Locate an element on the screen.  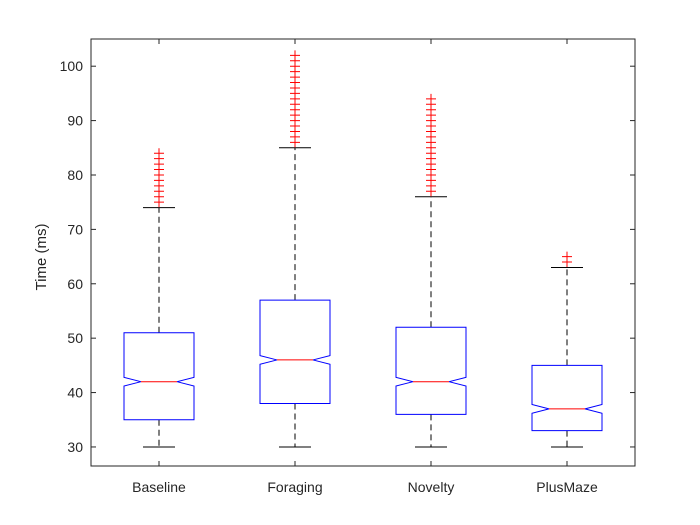
y-tick-label: 70 is located at coordinates (75, 229).